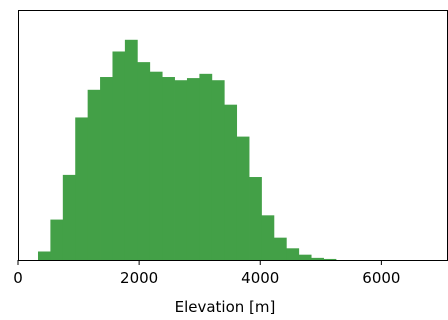  What do you see at coordinates (260, 278) in the screenshot?
I see `x-tick-label: 4000` at bounding box center [260, 278].